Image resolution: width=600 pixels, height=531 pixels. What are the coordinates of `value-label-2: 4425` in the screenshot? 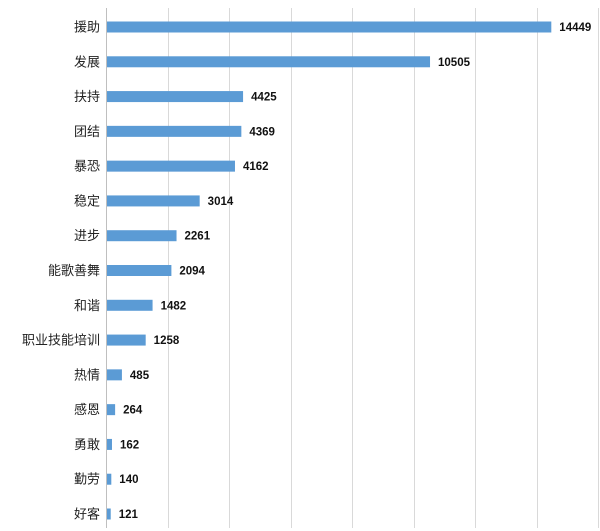 It's located at (264, 98).